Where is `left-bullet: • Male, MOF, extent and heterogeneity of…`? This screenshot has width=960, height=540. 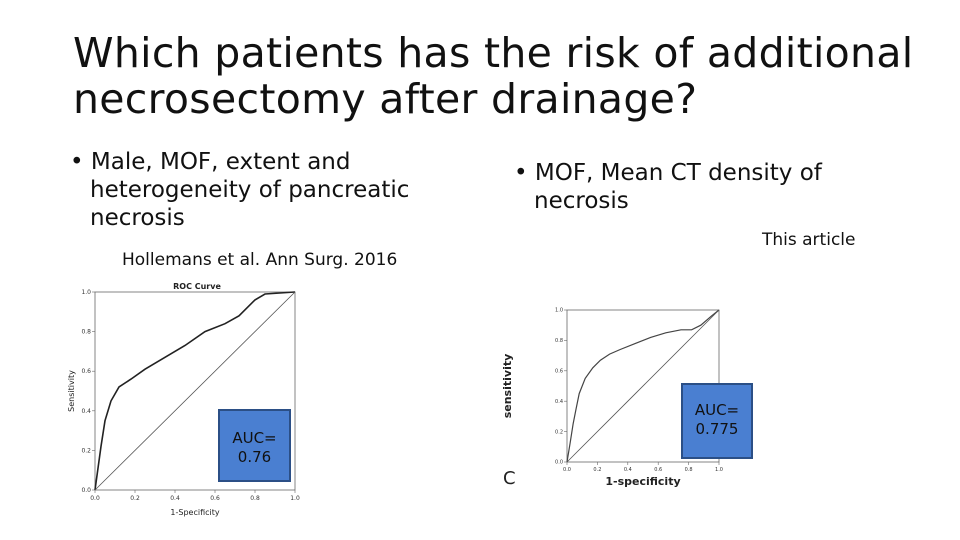 left-bullet: • Male, MOF, extent and heterogeneity of… is located at coordinates (240, 190).